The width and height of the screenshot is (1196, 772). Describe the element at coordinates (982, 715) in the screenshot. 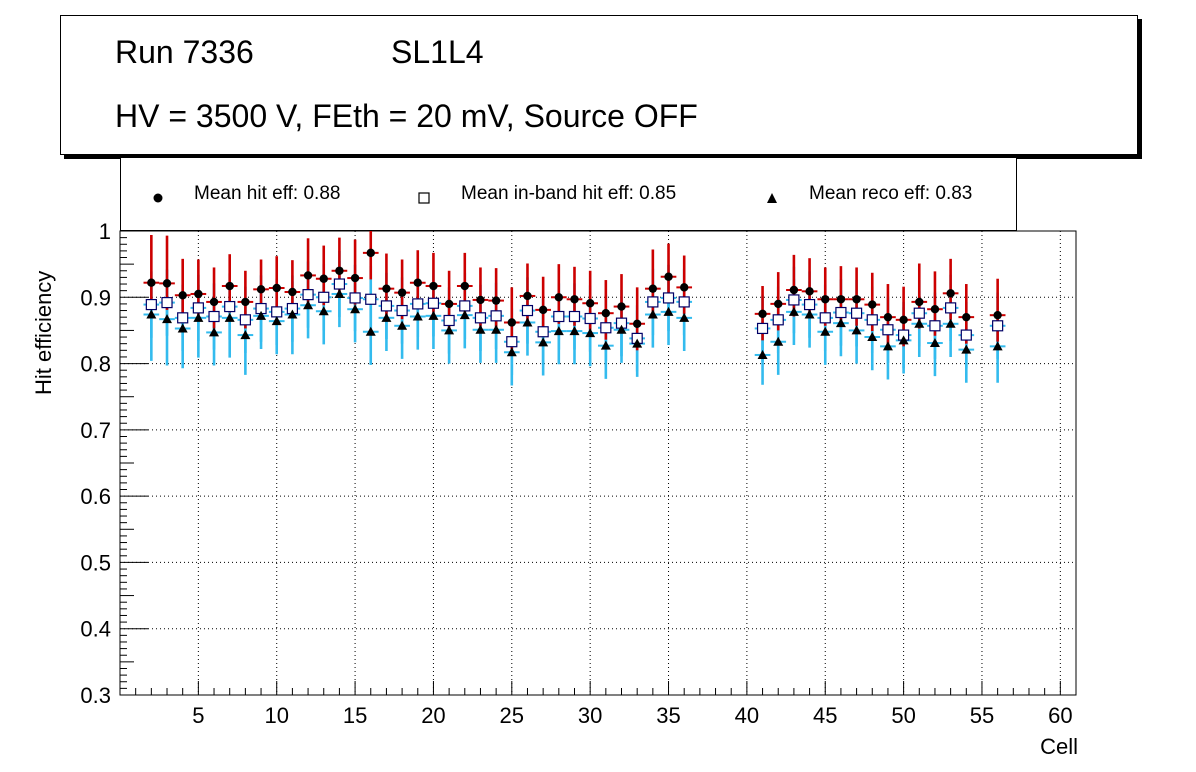

I see `x-tick-label: 55` at that location.